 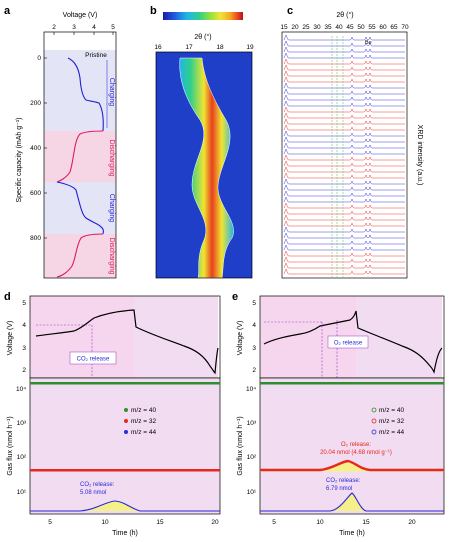 What do you see at coordinates (202, 37) in the screenshot?
I see `panel-b-x-title: 2θ (°)` at bounding box center [202, 37].